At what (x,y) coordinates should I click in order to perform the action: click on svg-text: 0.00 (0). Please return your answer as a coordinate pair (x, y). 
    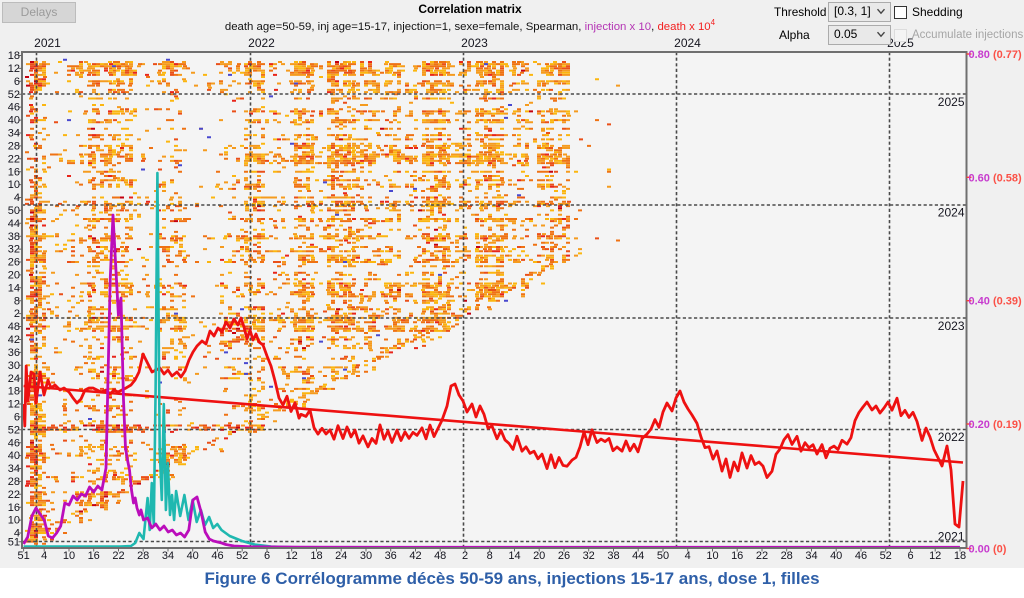
    Looking at the image, I should click on (988, 550).